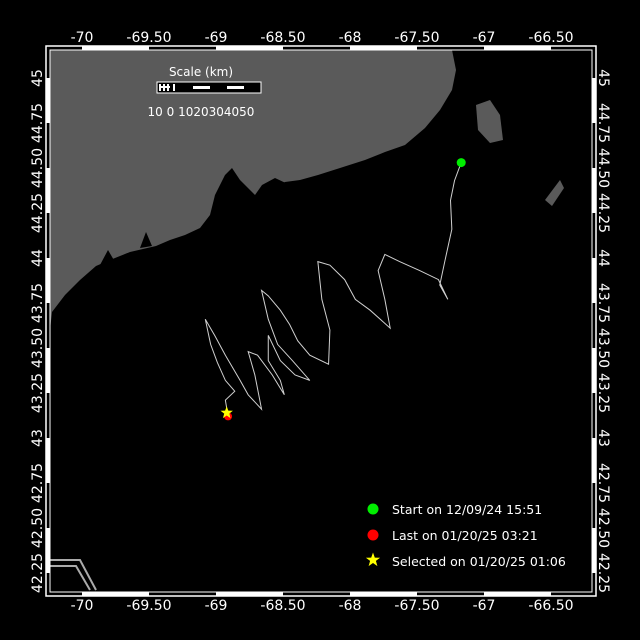 Image resolution: width=640 pixels, height=640 pixels. Describe the element at coordinates (603, 258) in the screenshot. I see `lat-label-right: 44` at that location.